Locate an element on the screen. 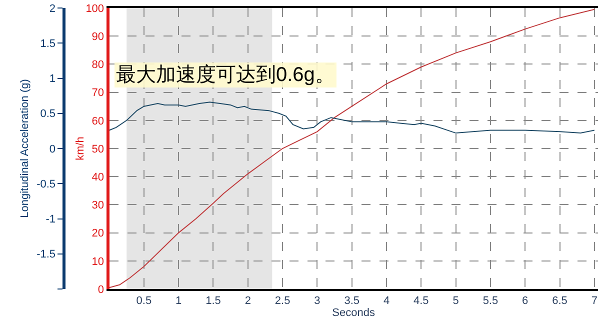 Image resolution: width=615 pixels, height=327 pixels. x-tick-label: 7 is located at coordinates (594, 301).